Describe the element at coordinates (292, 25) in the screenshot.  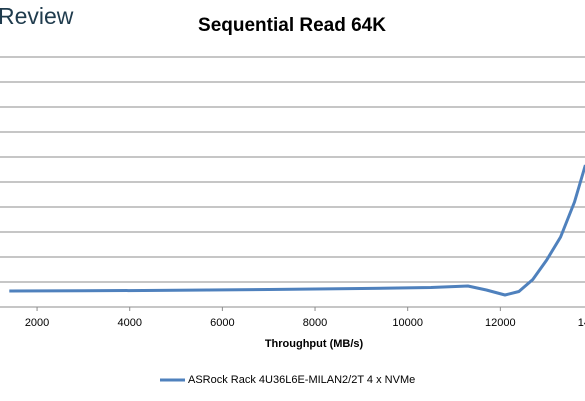
I see `chart-title: Sequential Read 64K` at that location.